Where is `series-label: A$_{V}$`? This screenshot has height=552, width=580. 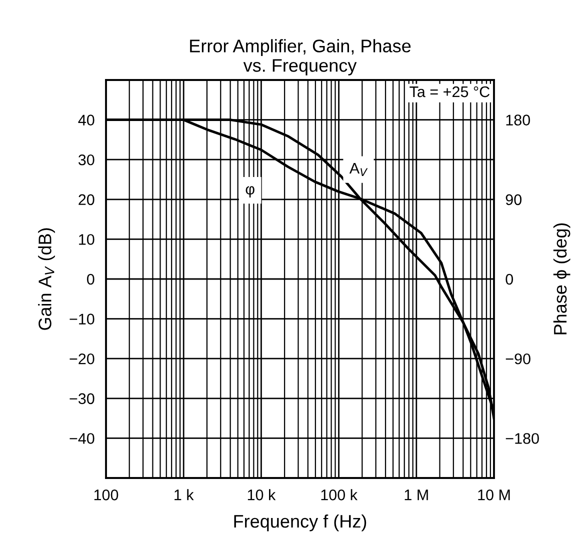
series-label: A$_{V}$ is located at coordinates (358, 169).